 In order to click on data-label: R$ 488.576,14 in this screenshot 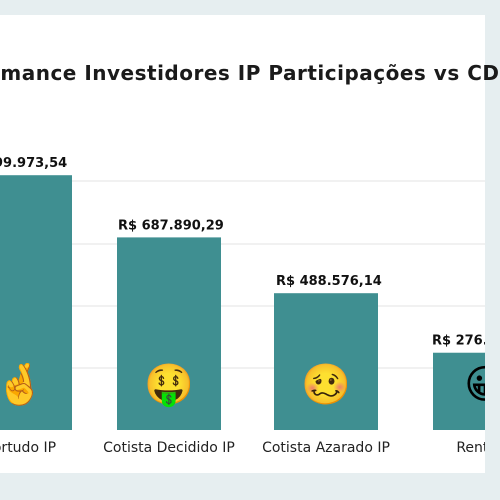, I will do `click(329, 281)`.